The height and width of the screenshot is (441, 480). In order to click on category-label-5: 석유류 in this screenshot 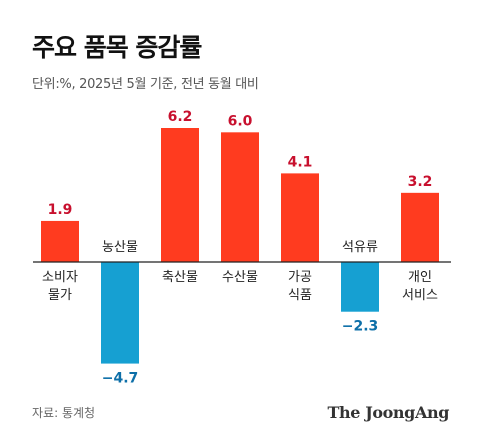, I will do `click(360, 247)`.